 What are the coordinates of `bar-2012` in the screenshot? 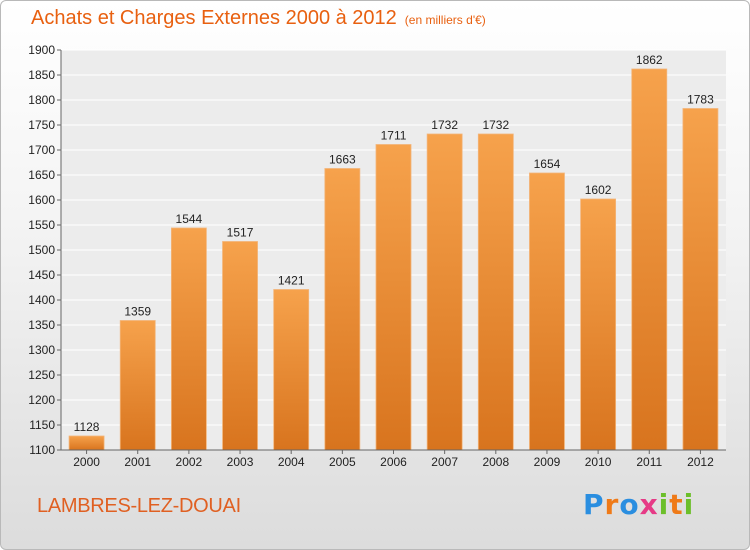 It's located at (700, 279).